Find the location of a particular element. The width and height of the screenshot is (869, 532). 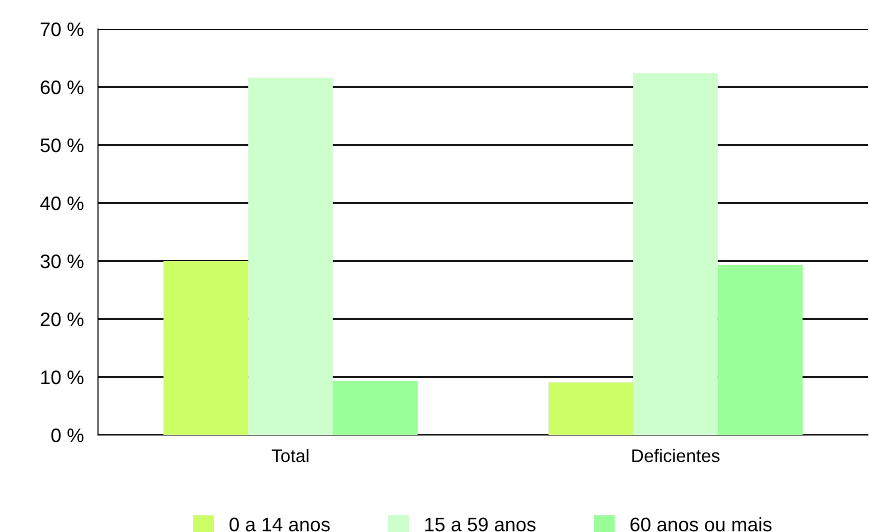

y-tick-label: 70 % is located at coordinates (62, 29).